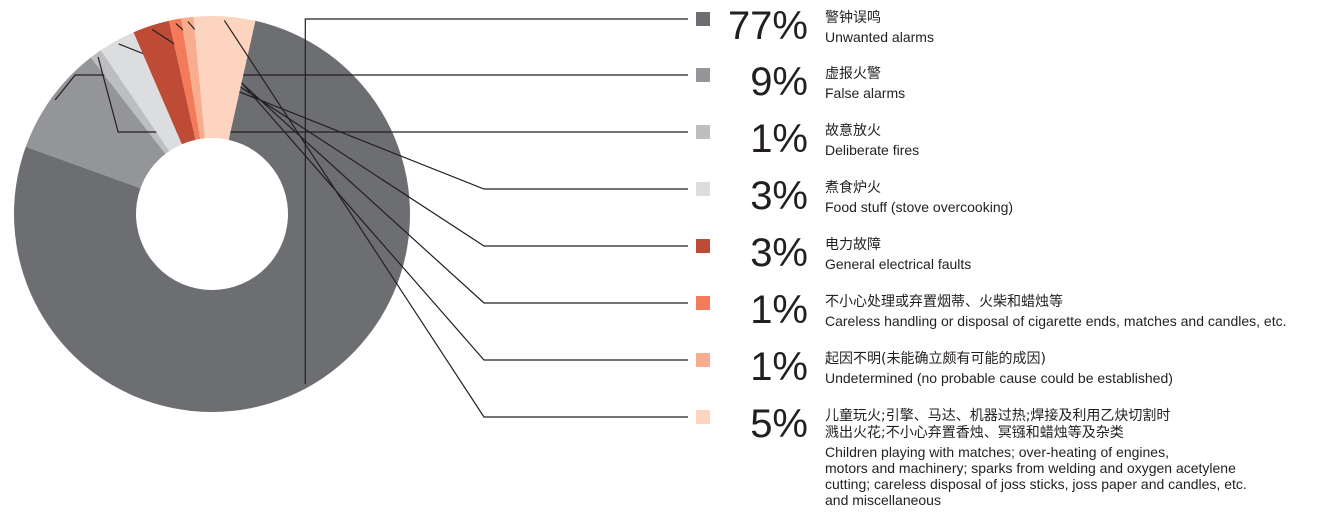 The height and width of the screenshot is (522, 1340). Describe the element at coordinates (779, 82) in the screenshot. I see `slice-percentage-label: 9%` at that location.